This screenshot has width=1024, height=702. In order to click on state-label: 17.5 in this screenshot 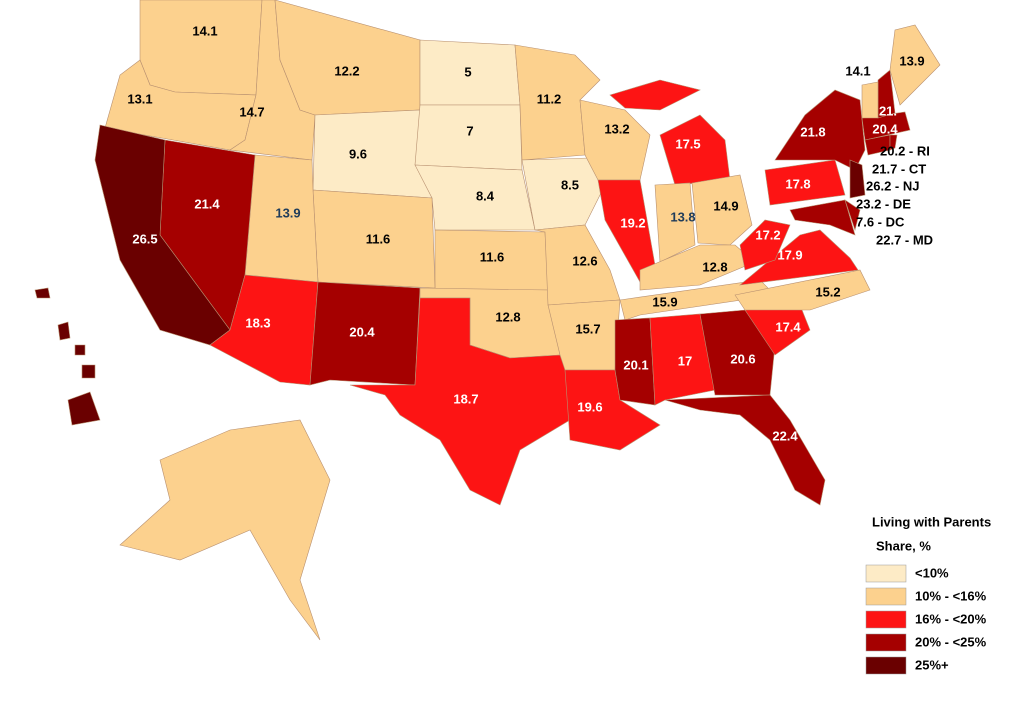, I will do `click(687, 143)`.